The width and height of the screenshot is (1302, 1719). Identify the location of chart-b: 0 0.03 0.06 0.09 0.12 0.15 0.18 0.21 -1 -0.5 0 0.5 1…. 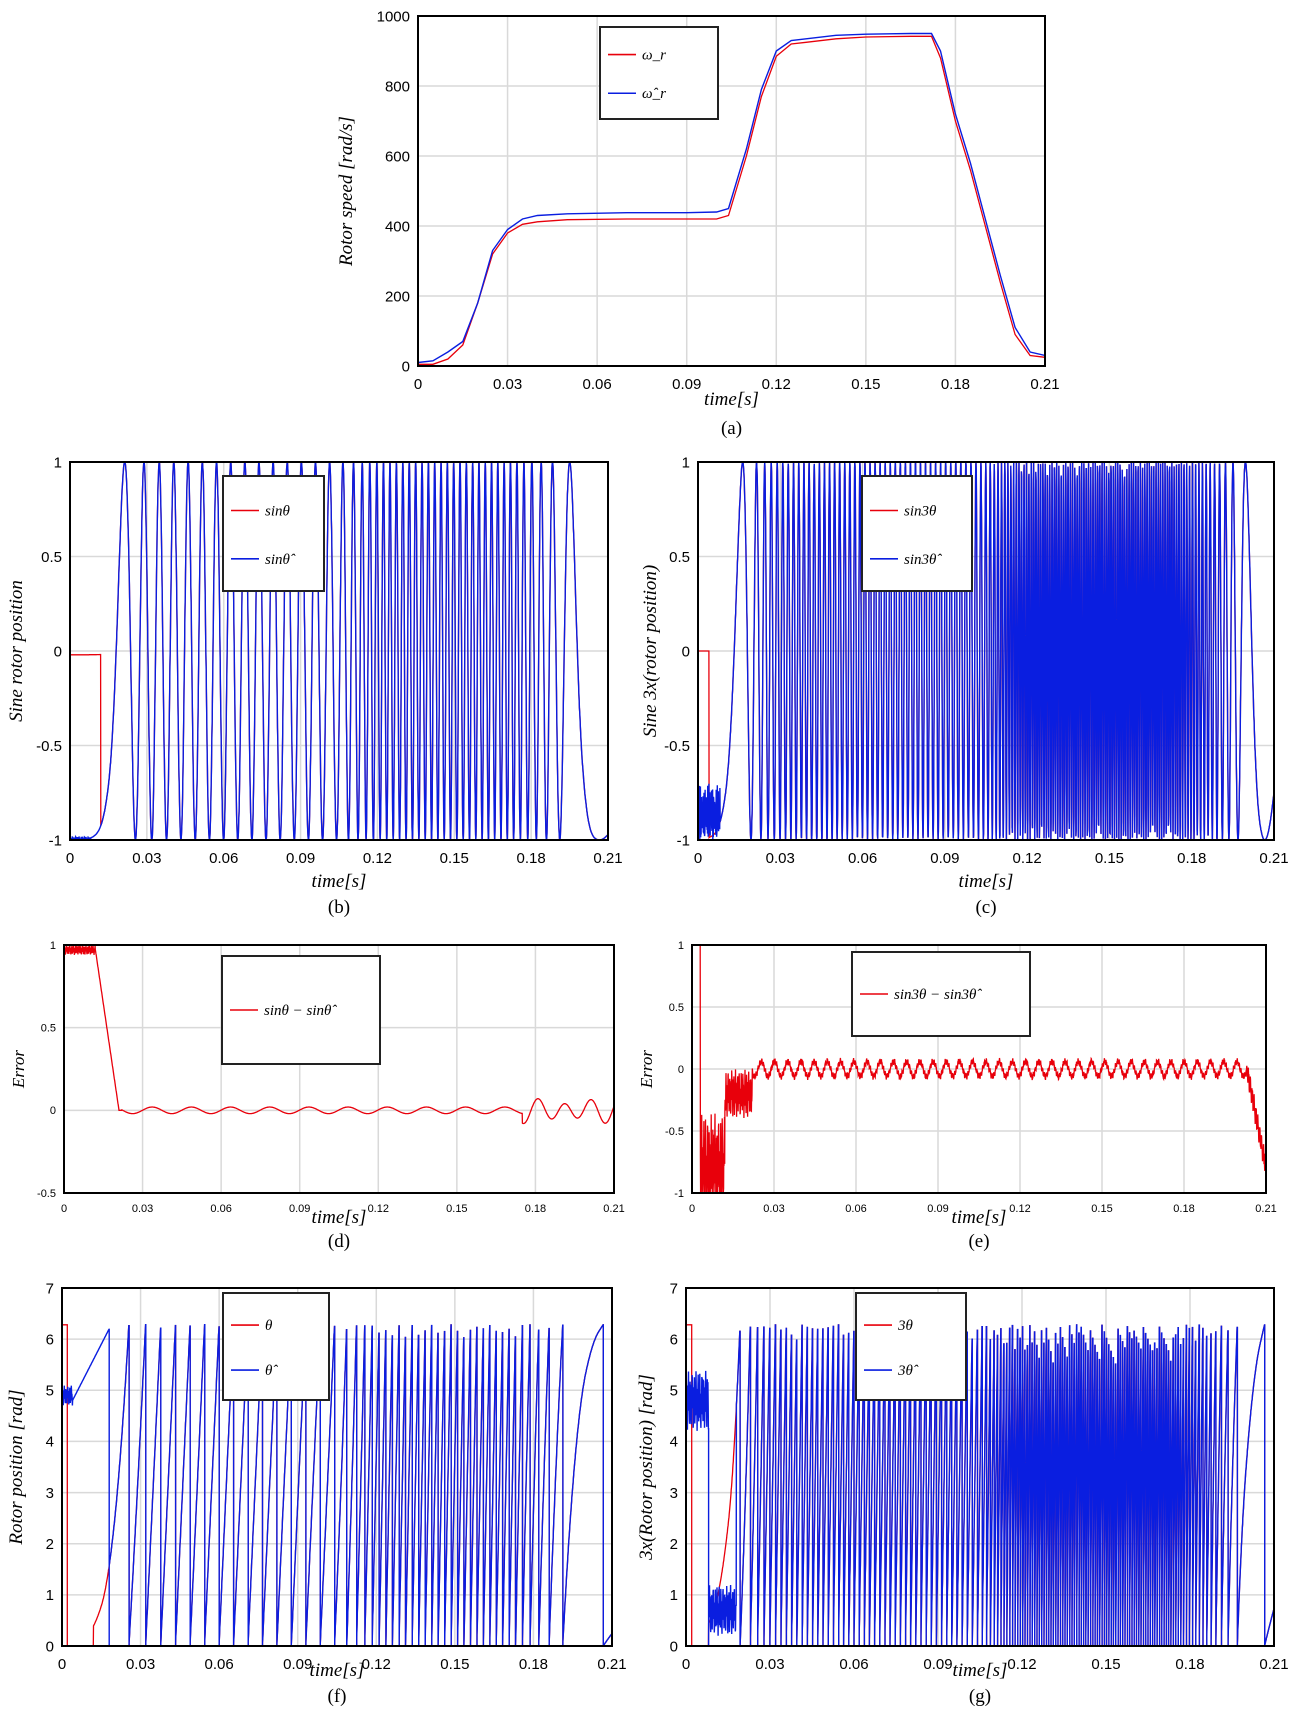
(314, 686).